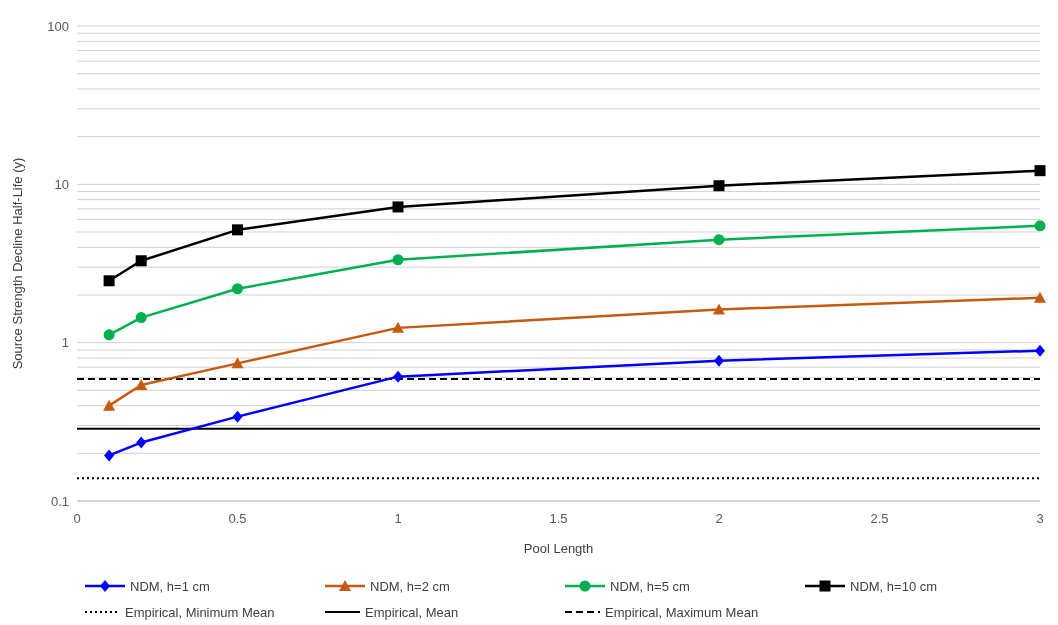 The height and width of the screenshot is (625, 1058). Describe the element at coordinates (894, 586) in the screenshot. I see `legend-label: NDM, h=10 cm` at that location.